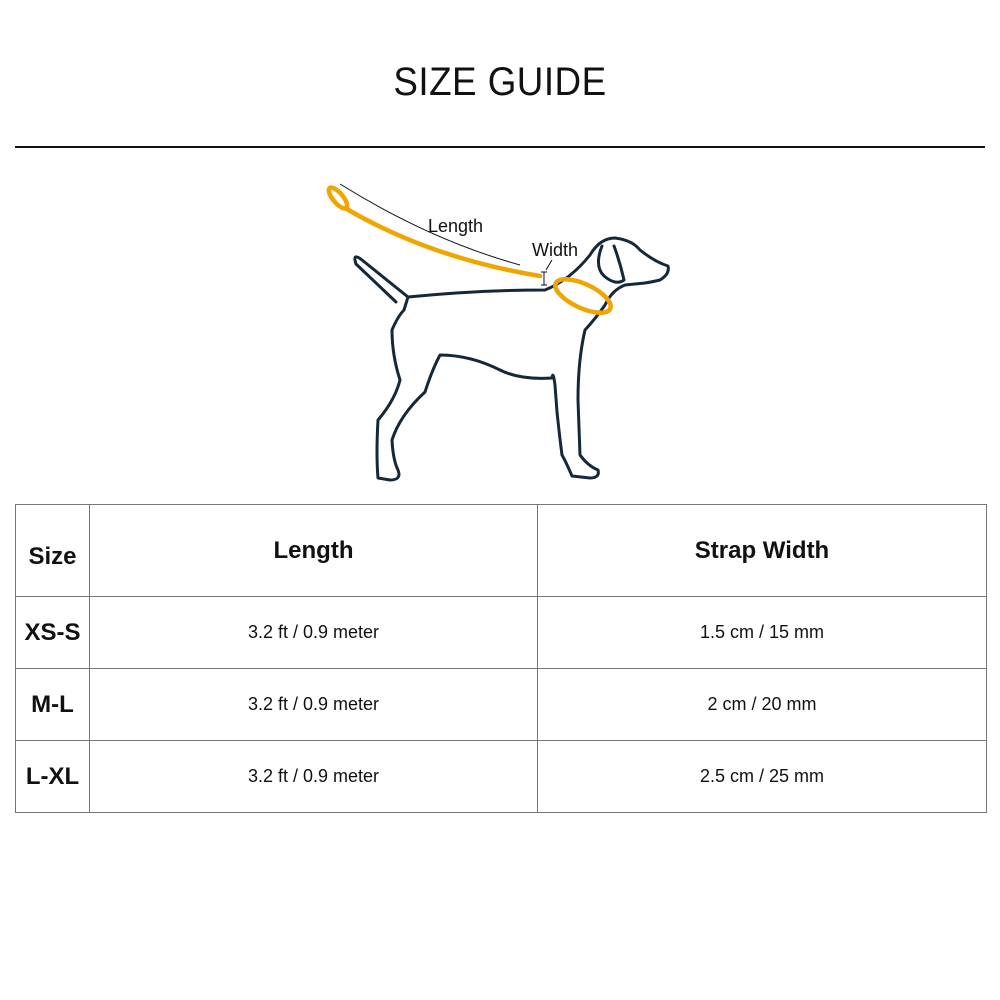 This screenshot has width=1000, height=1000. Describe the element at coordinates (547, 272) in the screenshot. I see `width-indicator-bracket` at that location.